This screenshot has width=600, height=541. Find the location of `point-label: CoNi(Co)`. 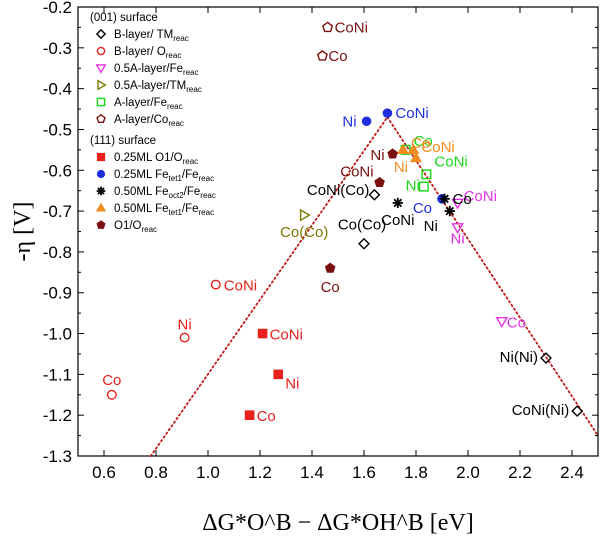

point-label: CoNi(Co) is located at coordinates (338, 190).